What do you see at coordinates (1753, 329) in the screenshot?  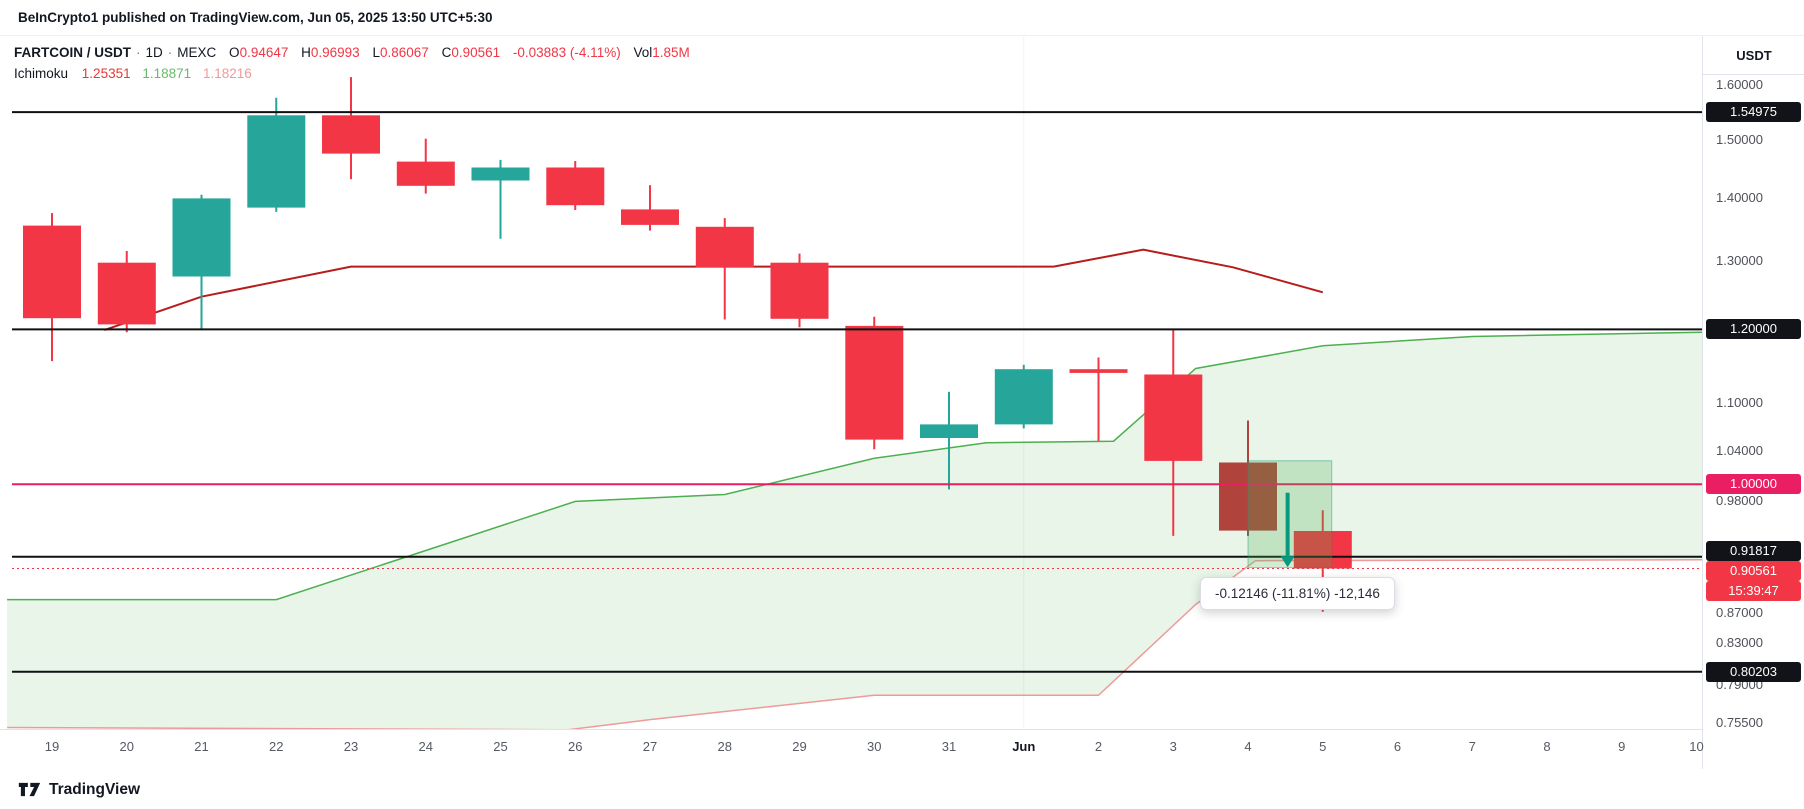 I see `price-badge: 1.20000` at bounding box center [1753, 329].